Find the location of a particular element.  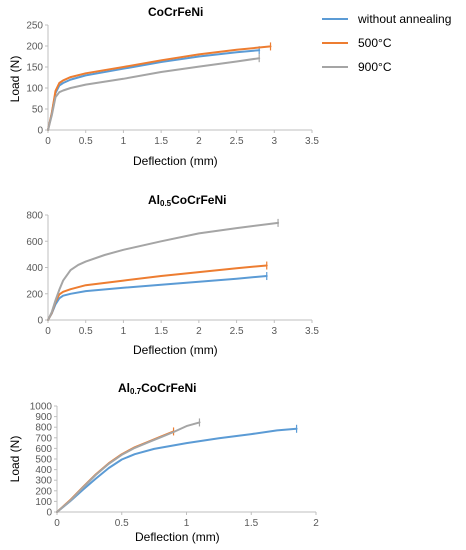

legend-label-without-annealing: without annealing is located at coordinates (405, 19).